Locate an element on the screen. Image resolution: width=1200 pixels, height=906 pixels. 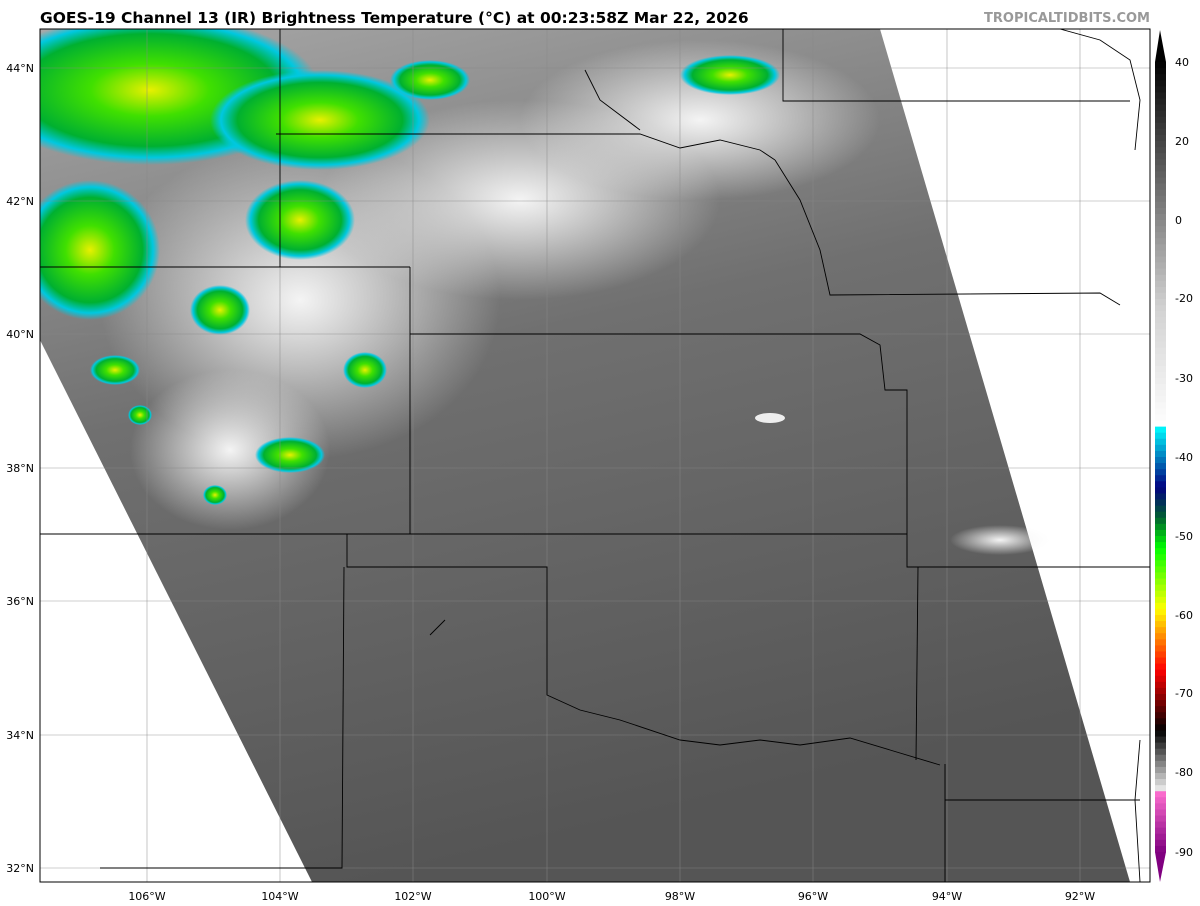
lat-tick: 42°N is located at coordinates (20, 201).